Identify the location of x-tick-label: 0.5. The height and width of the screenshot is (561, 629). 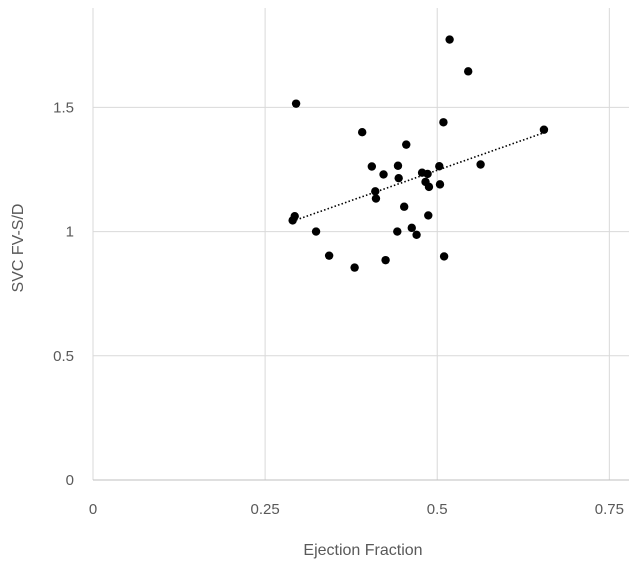
(437, 509).